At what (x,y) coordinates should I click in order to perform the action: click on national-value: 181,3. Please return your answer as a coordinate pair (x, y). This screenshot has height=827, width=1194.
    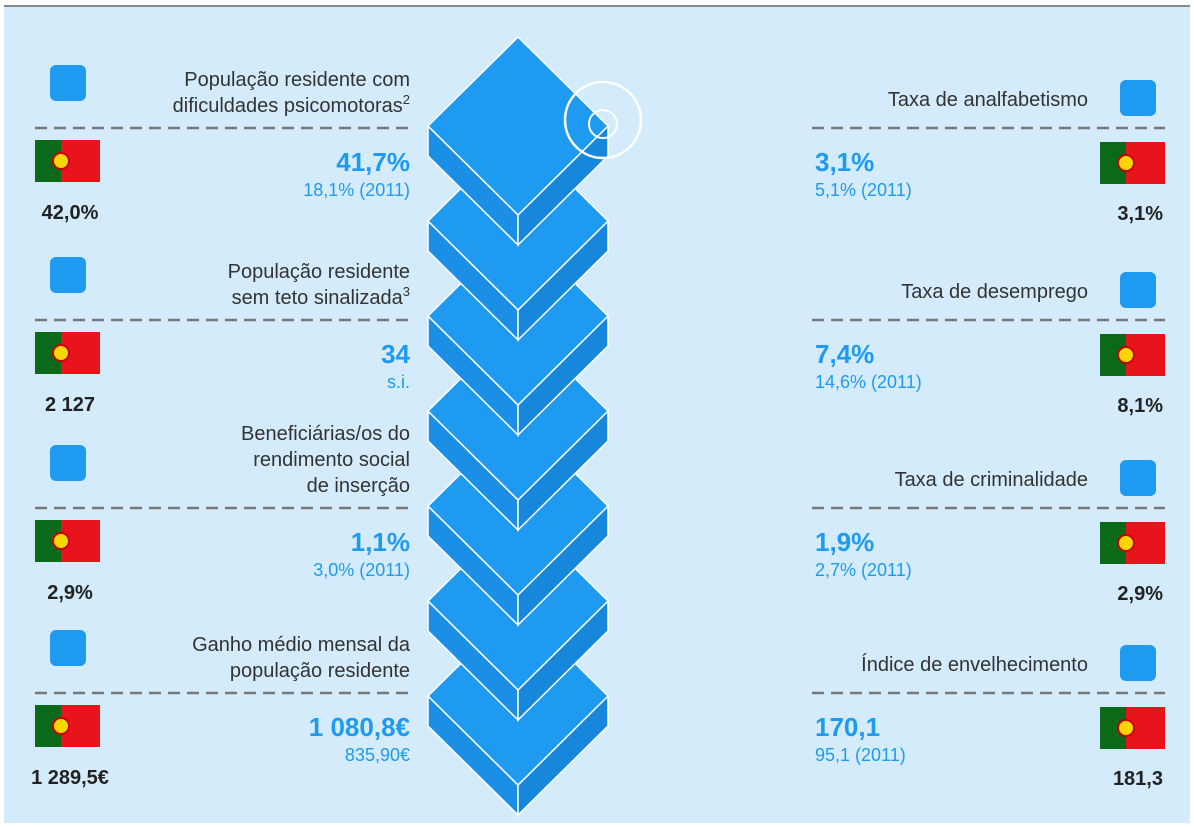
    Looking at the image, I should click on (1138, 779).